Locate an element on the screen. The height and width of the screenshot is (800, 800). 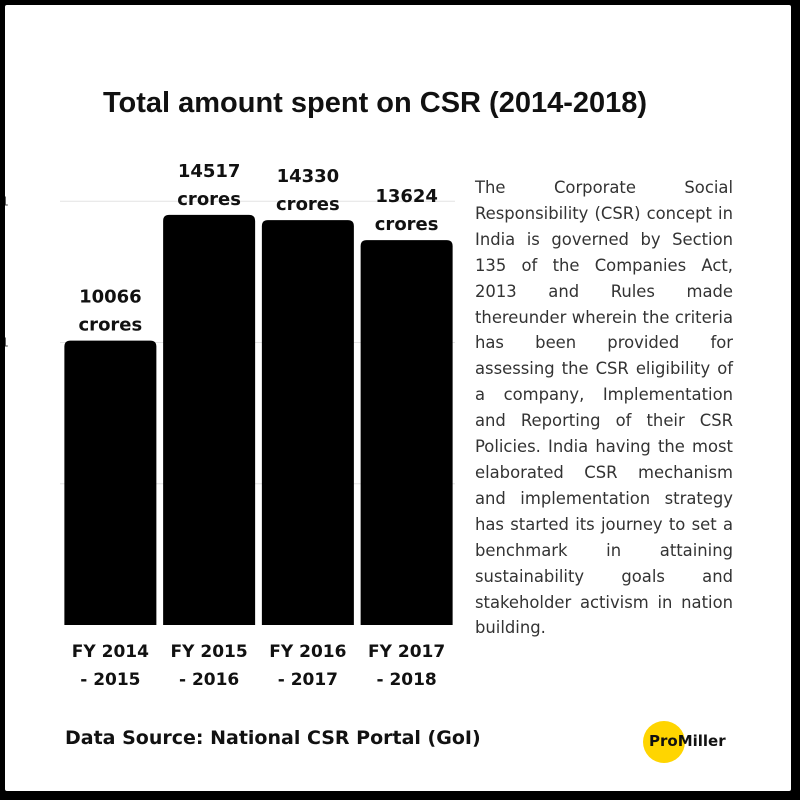
category-label-line2: - 2017 is located at coordinates (308, 680).